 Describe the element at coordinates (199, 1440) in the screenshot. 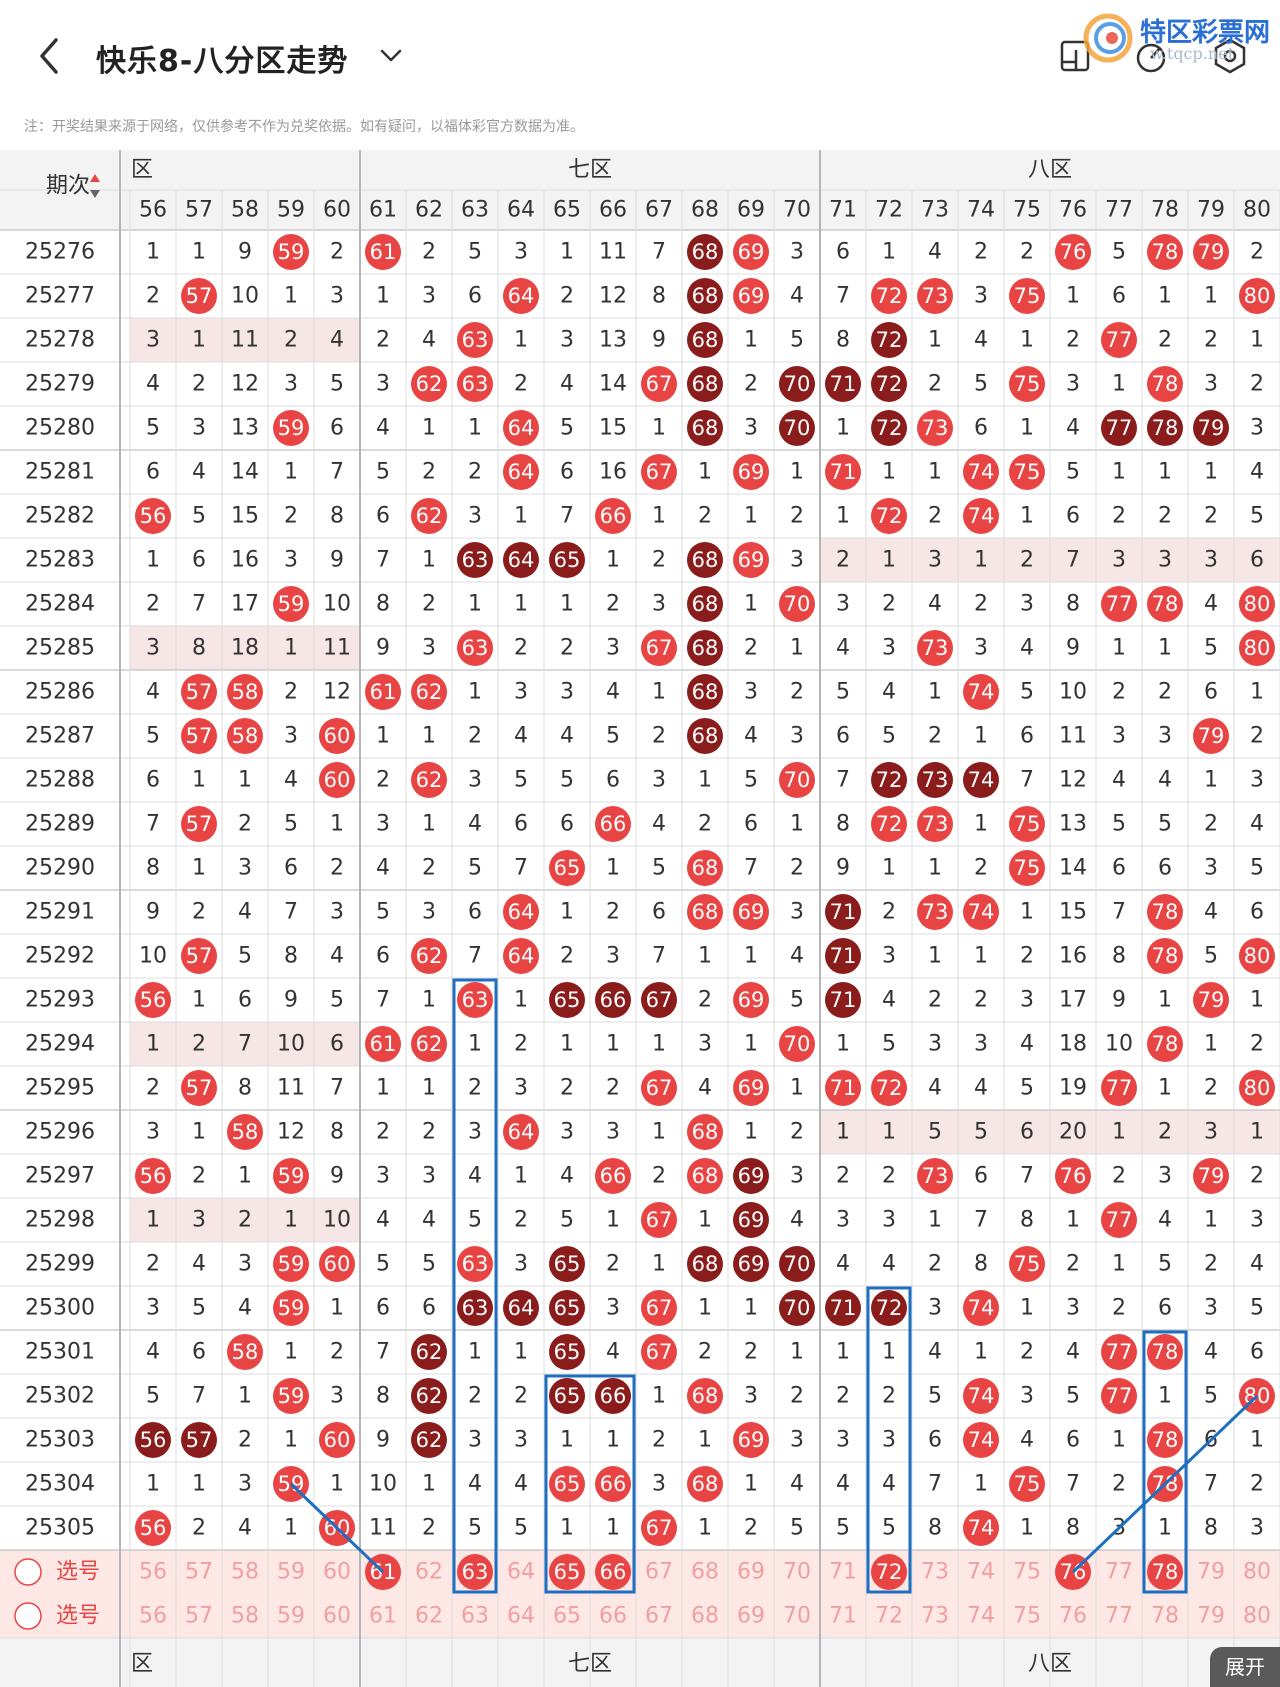

I see `ball-number: 57` at that location.